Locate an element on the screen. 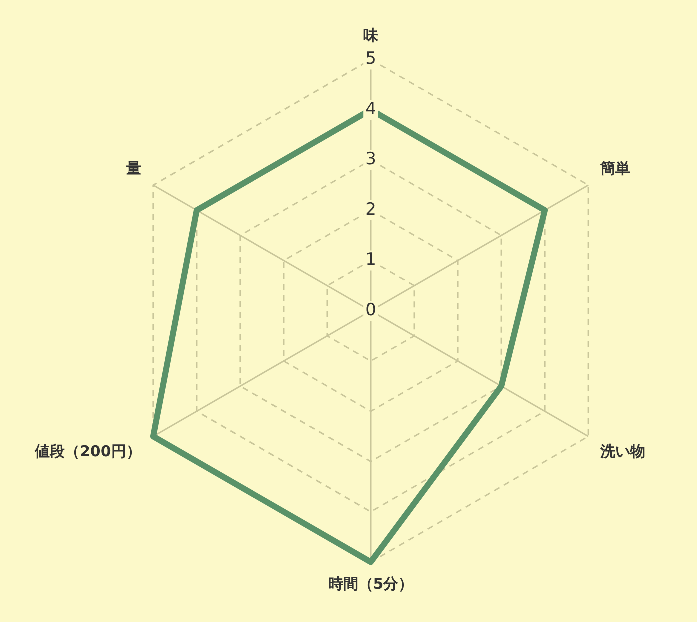 This screenshot has height=622, width=697. spoke-label: 味 is located at coordinates (372, 35).